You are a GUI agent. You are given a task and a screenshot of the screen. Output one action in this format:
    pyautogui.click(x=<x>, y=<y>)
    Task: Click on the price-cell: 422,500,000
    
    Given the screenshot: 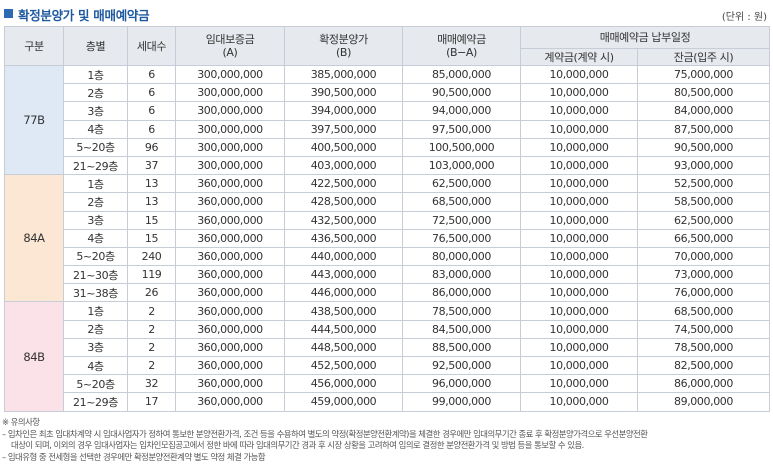 What is the action you would take?
    pyautogui.click(x=343, y=184)
    